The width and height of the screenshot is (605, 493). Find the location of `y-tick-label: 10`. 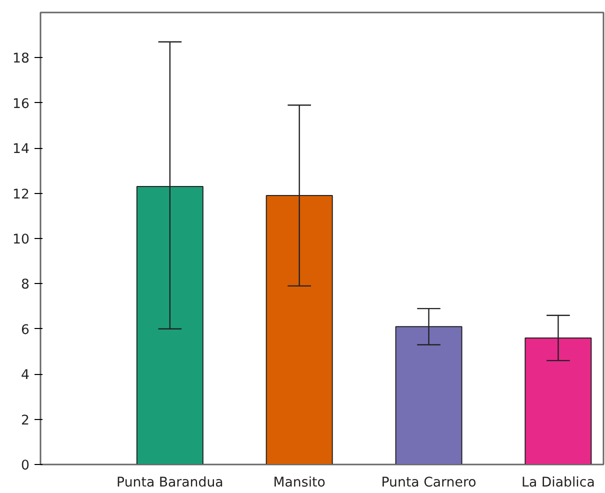

y-tick-label: 10 is located at coordinates (21, 240).